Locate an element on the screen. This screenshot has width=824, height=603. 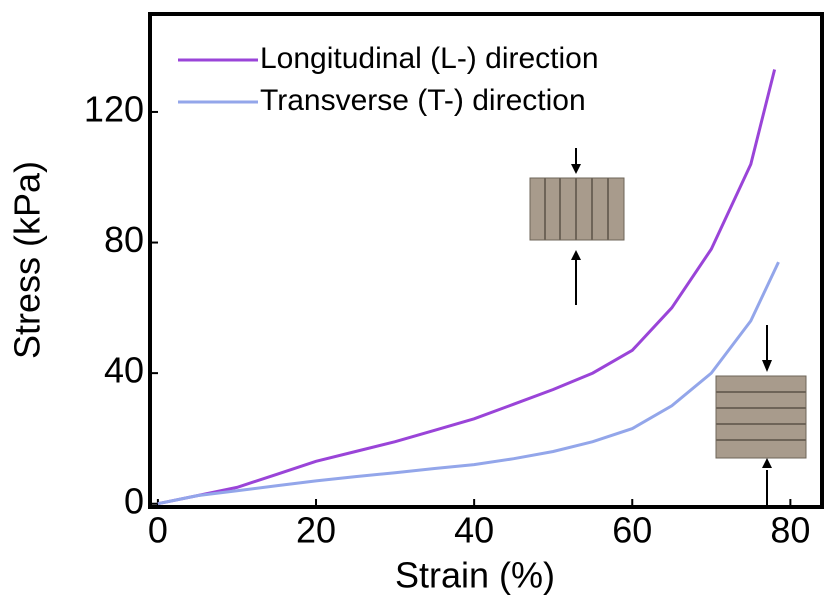
y-tick-label: 120 is located at coordinates (114, 108).